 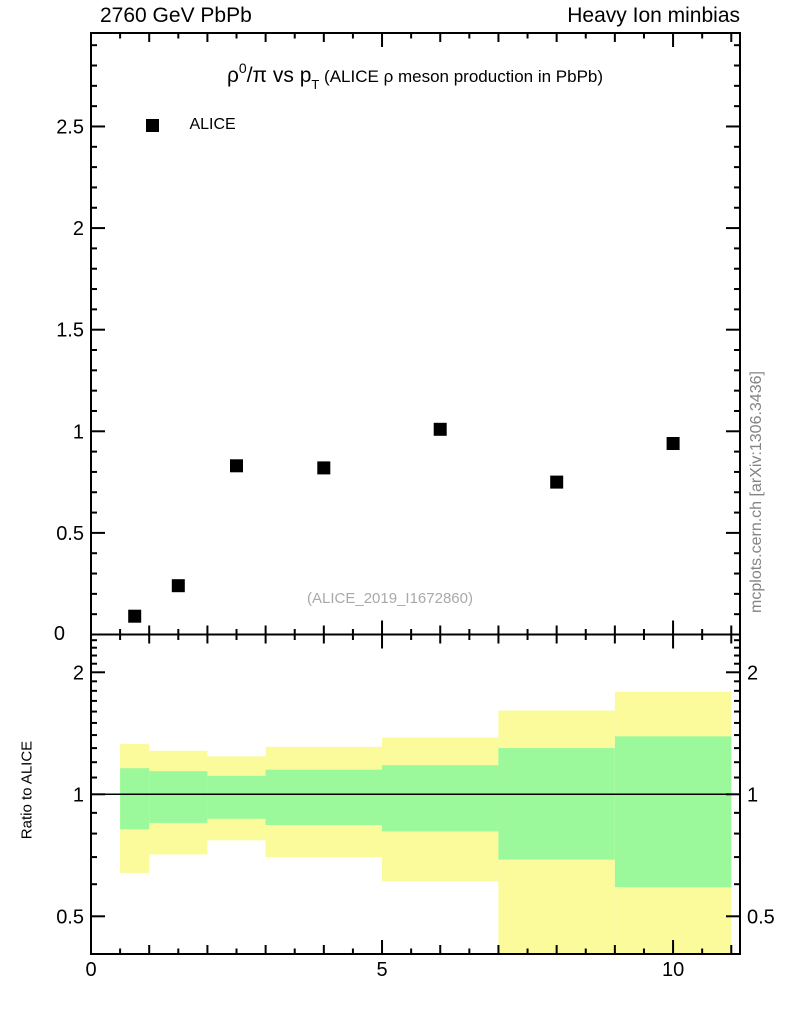 What do you see at coordinates (152, 125) in the screenshot?
I see `legend-marker-square-icon` at bounding box center [152, 125].